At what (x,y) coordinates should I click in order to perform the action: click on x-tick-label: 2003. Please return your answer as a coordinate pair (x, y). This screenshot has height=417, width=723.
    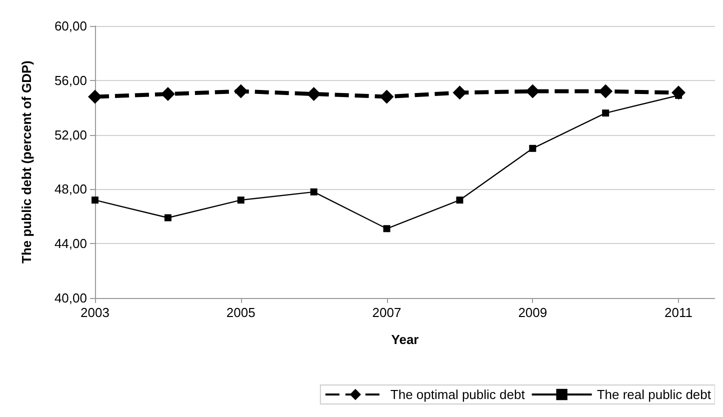
    Looking at the image, I should click on (95, 312).